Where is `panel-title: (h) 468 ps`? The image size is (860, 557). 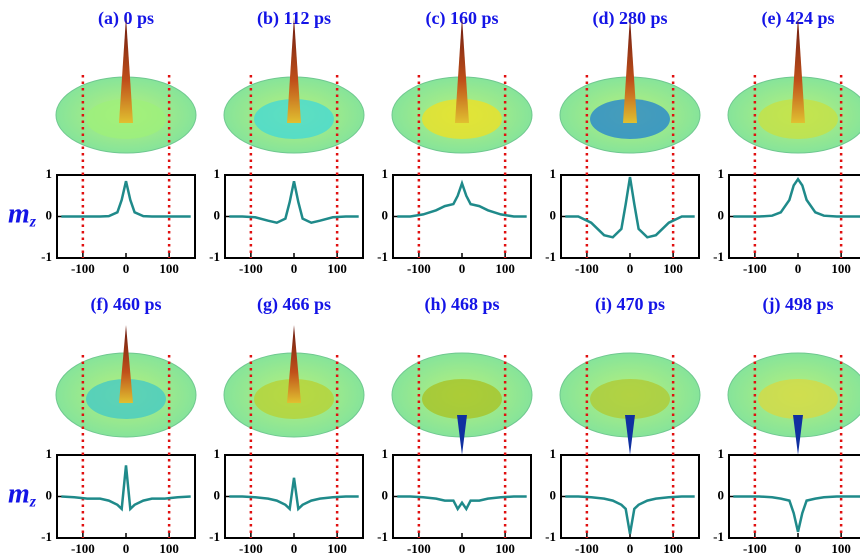
panel-title: (h) 468 ps is located at coordinates (461, 304).